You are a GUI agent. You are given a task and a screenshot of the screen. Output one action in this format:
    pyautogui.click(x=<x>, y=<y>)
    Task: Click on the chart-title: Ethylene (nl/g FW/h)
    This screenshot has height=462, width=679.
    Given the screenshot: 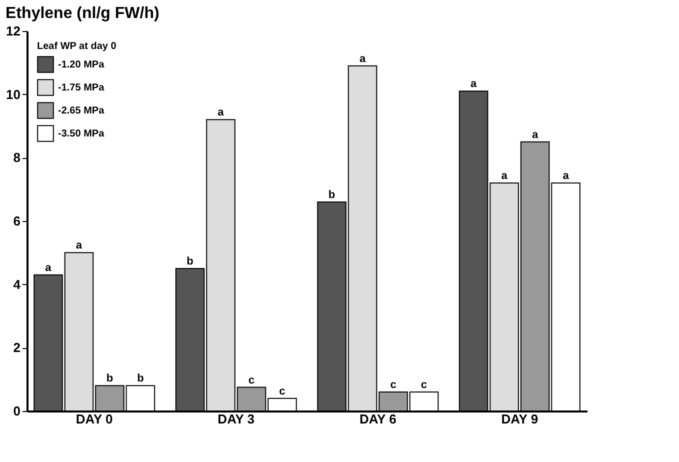 What is the action you would take?
    pyautogui.click(x=83, y=13)
    